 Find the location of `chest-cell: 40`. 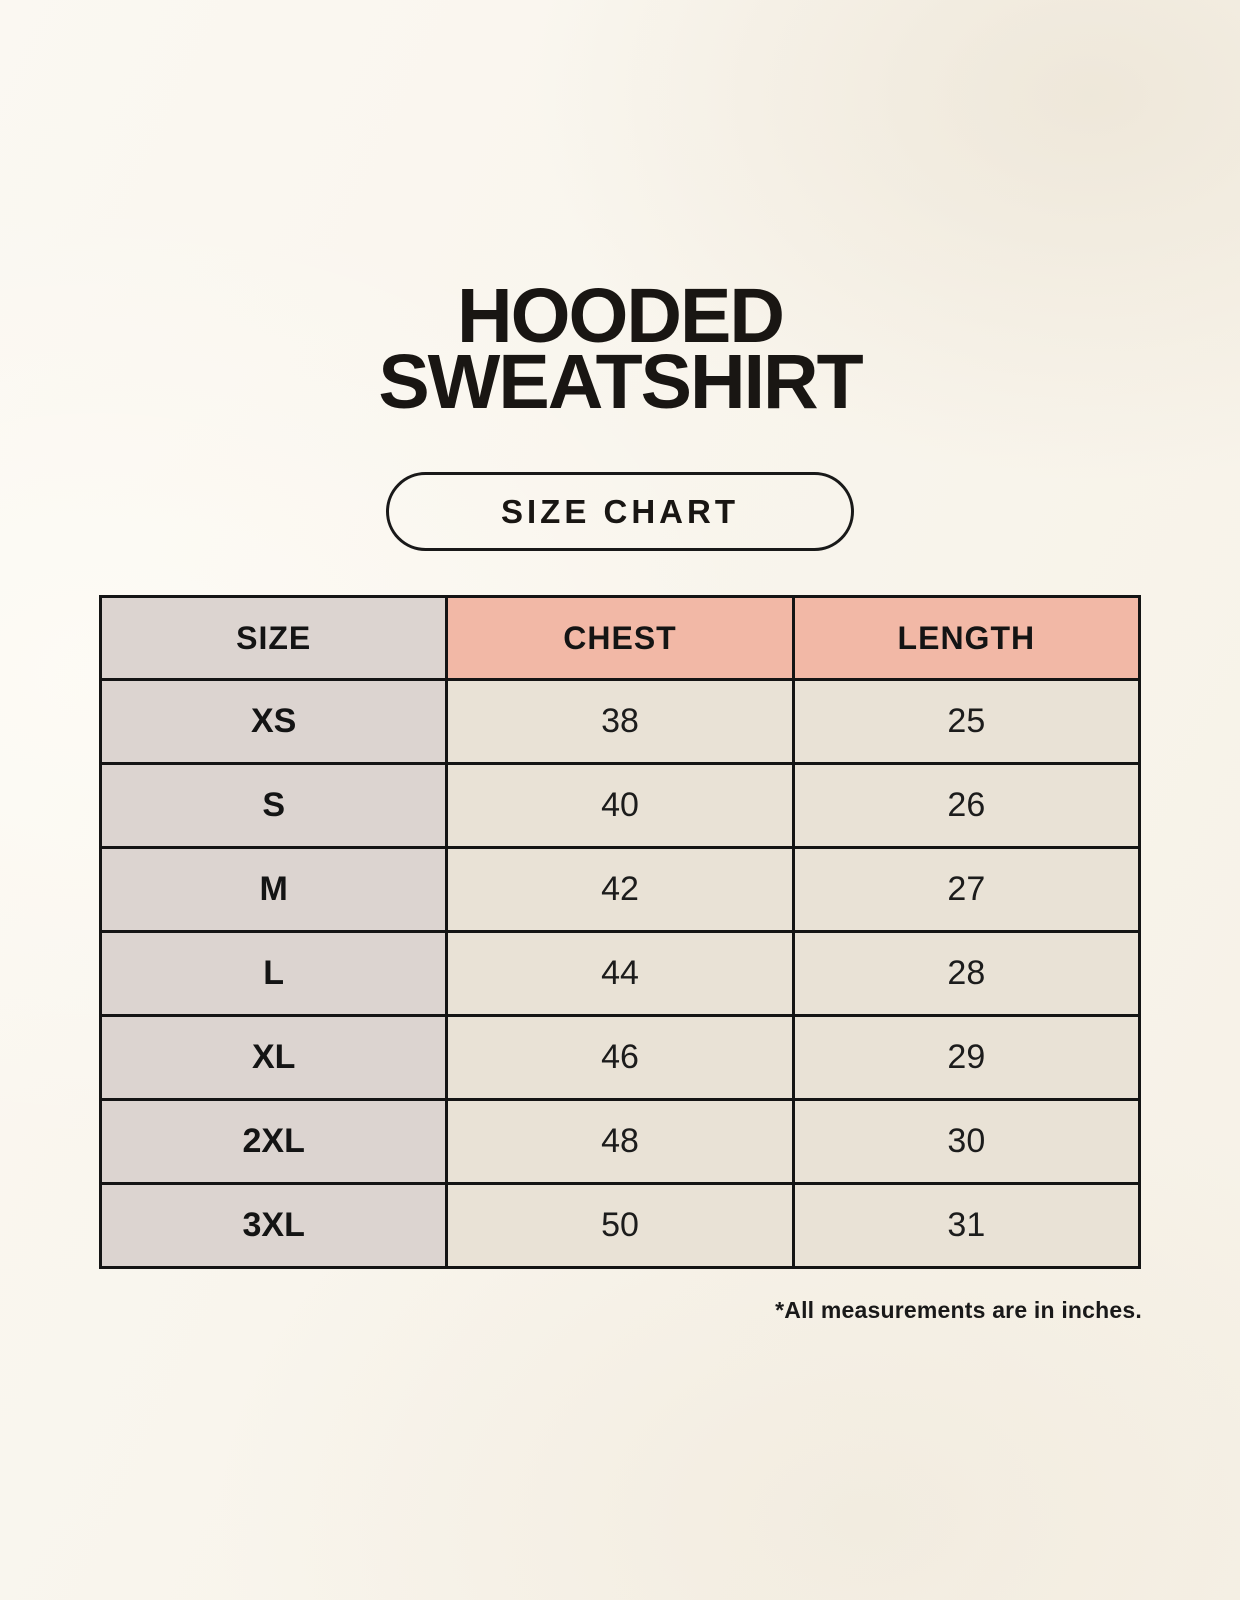

chest-cell: 40 is located at coordinates (620, 805).